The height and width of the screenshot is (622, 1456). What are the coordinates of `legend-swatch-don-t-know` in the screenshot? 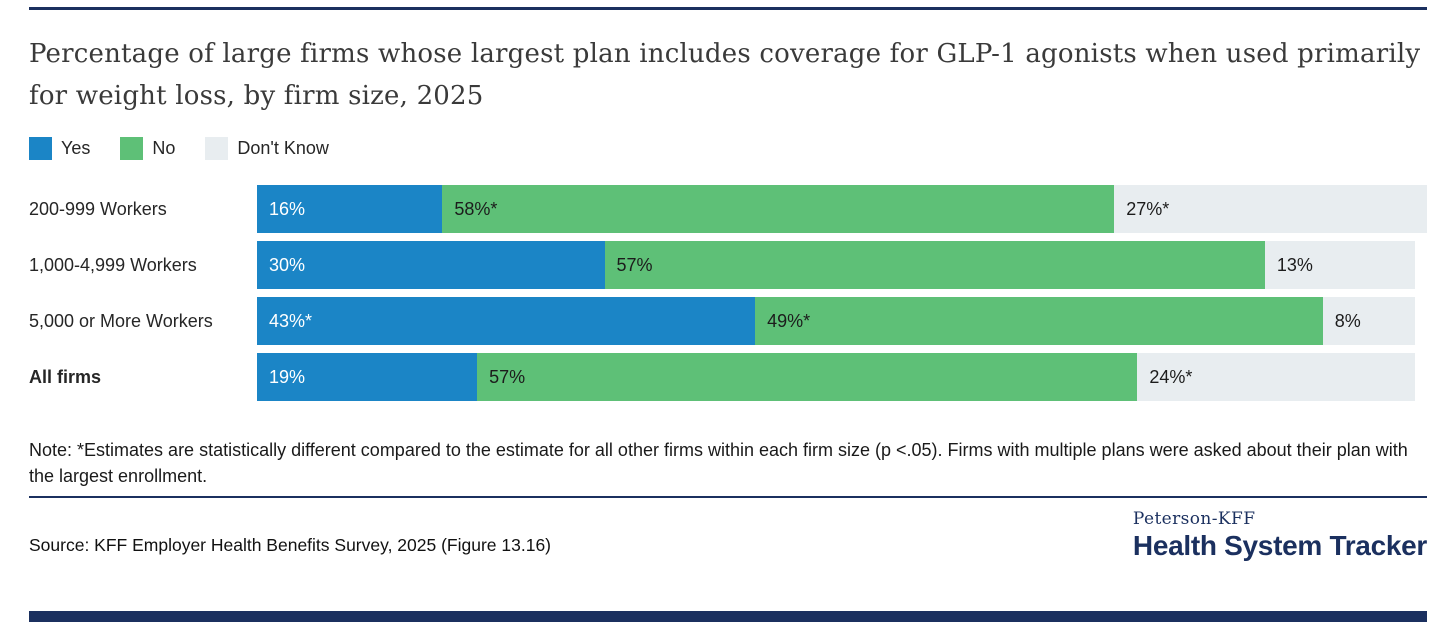 It's located at (217, 149).